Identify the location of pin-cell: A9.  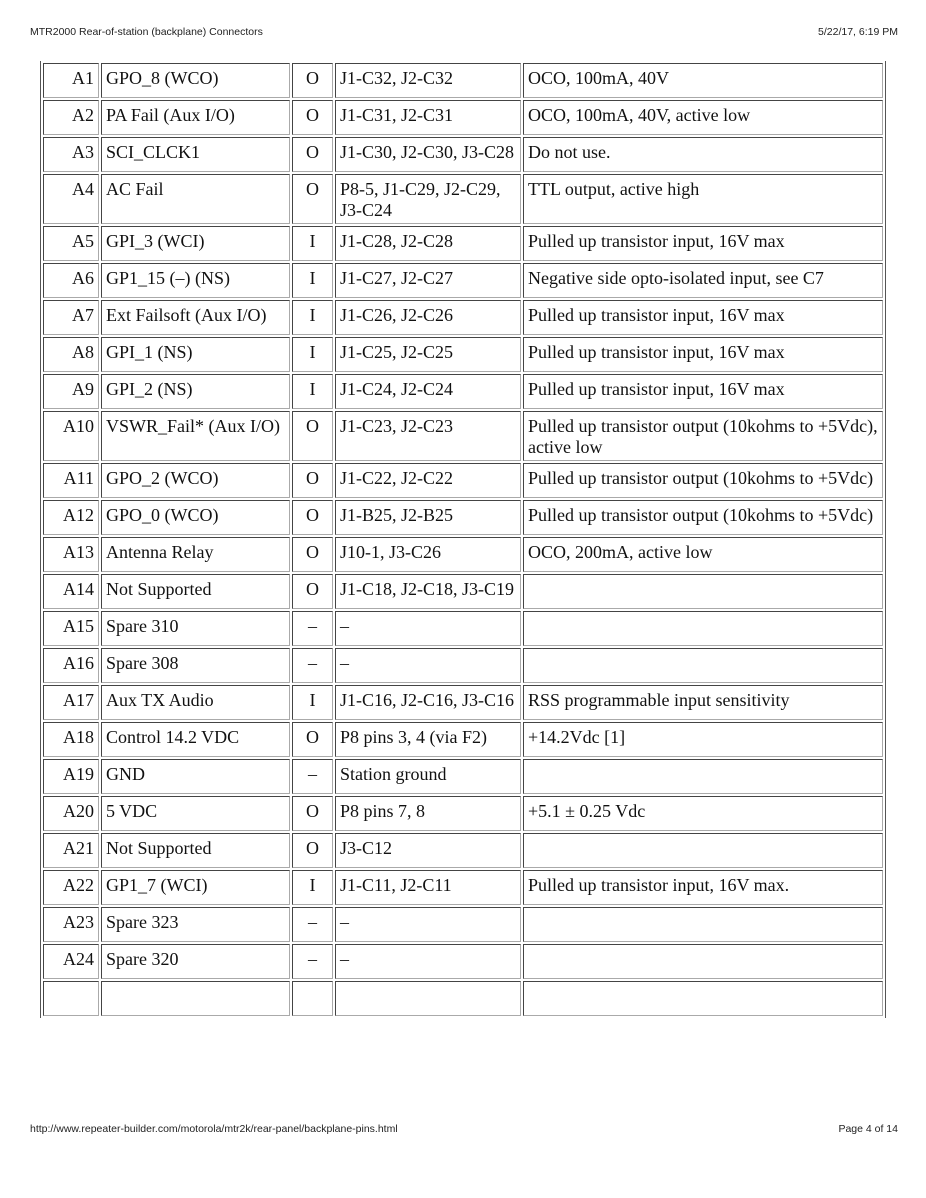
(71, 391).